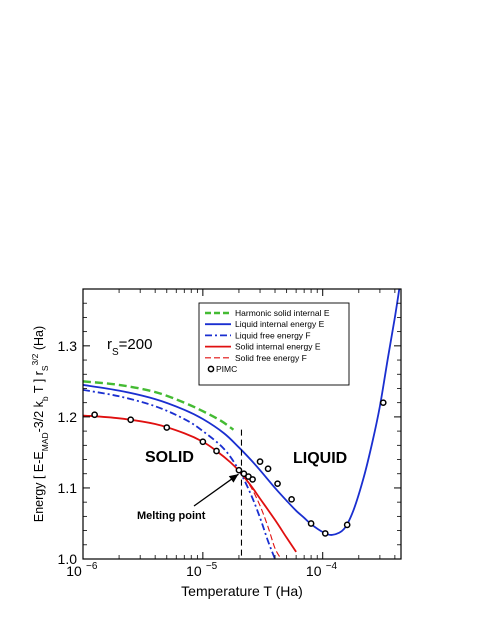 The image size is (485, 627). I want to click on melting-point-arrow-shaft, so click(216, 490).